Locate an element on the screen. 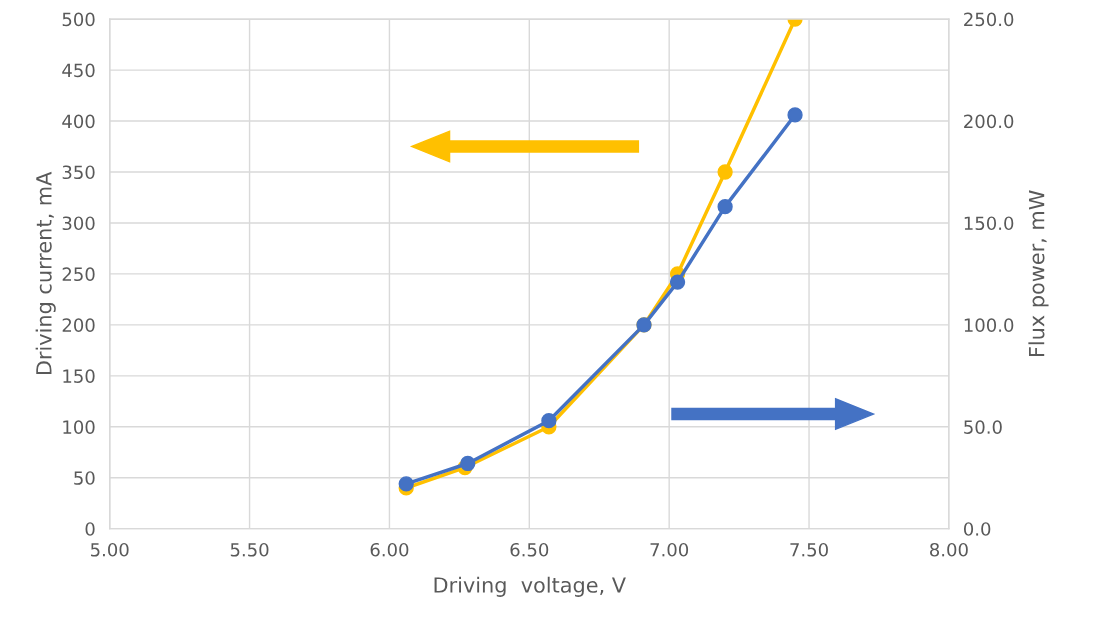  y2-axis-title: Flux power, mW is located at coordinates (1038, 273).